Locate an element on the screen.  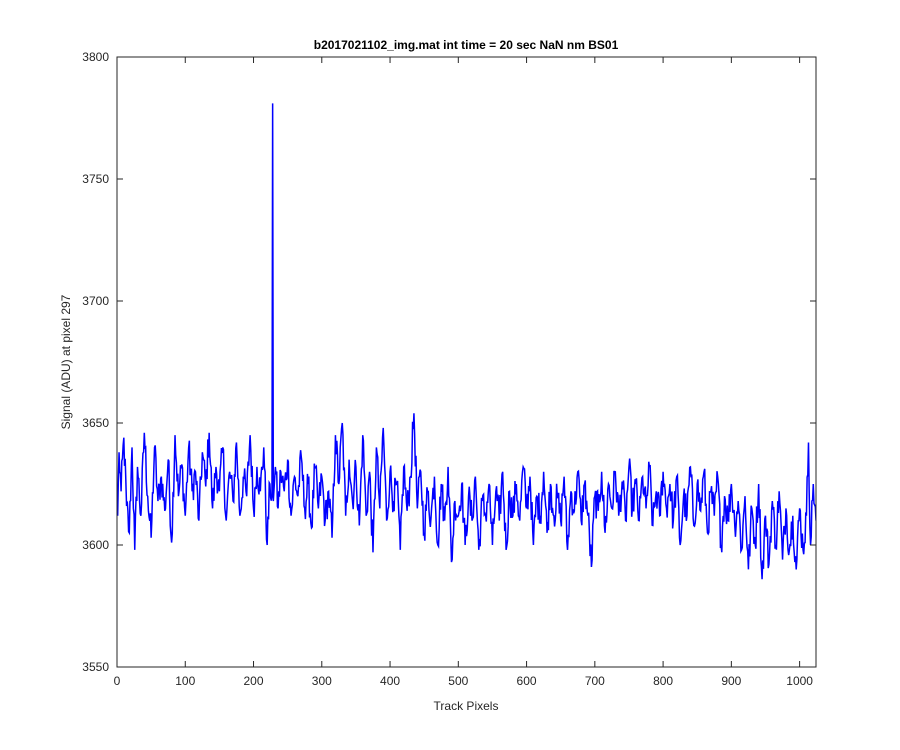
y-axis-label: Signal (ADU) at pixel 297 is located at coordinates (66, 361).